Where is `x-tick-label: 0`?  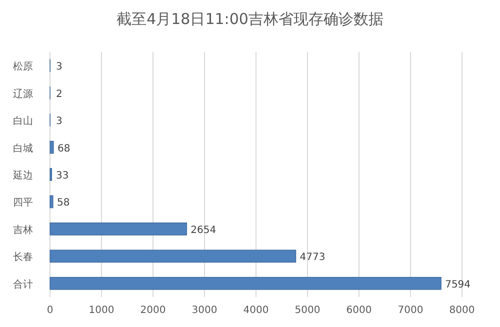 x-tick-label: 0 is located at coordinates (50, 310).